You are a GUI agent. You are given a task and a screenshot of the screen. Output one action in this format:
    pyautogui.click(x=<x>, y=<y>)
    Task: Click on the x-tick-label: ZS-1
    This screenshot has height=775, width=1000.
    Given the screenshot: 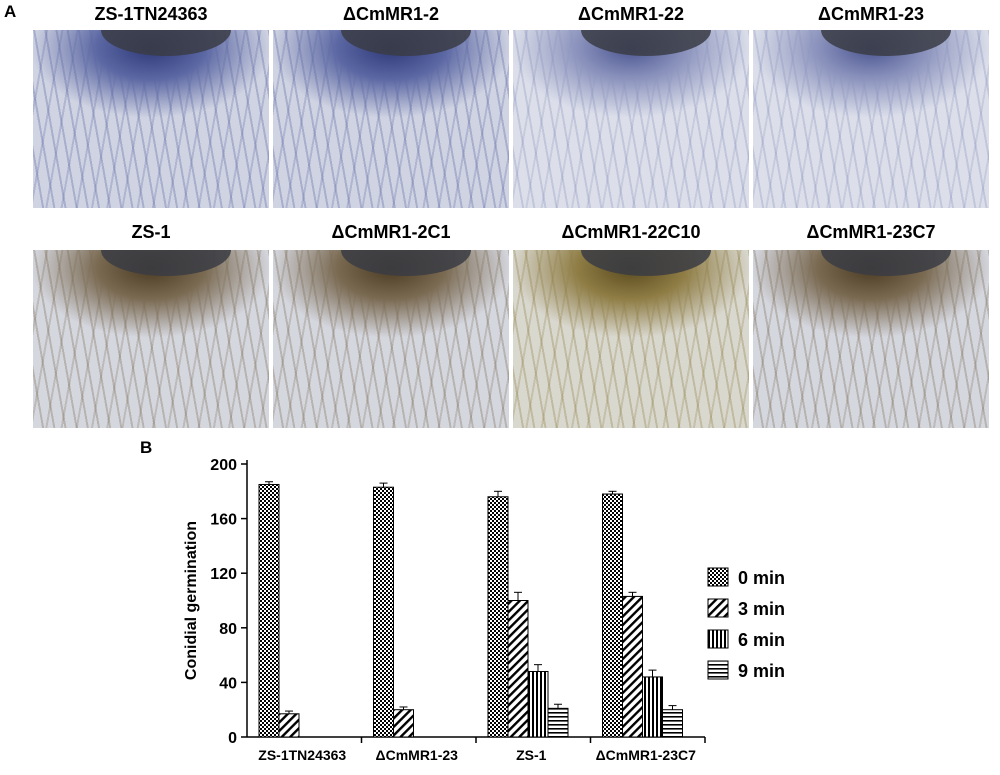 What is the action you would take?
    pyautogui.click(x=531, y=755)
    